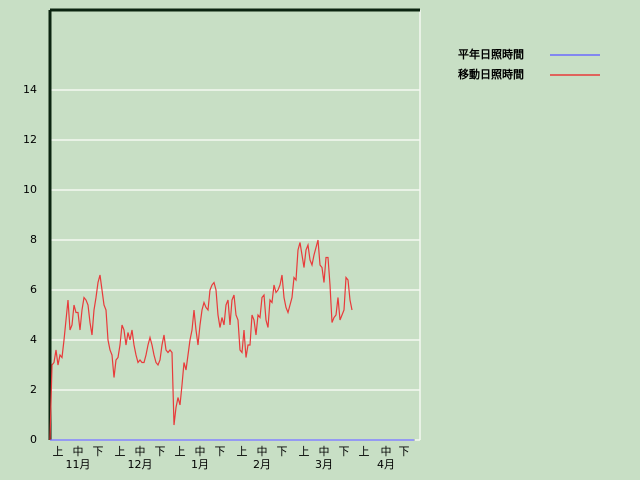 This screenshot has width=640, height=480. I want to click on y-tick-label: 14, so click(30, 89).